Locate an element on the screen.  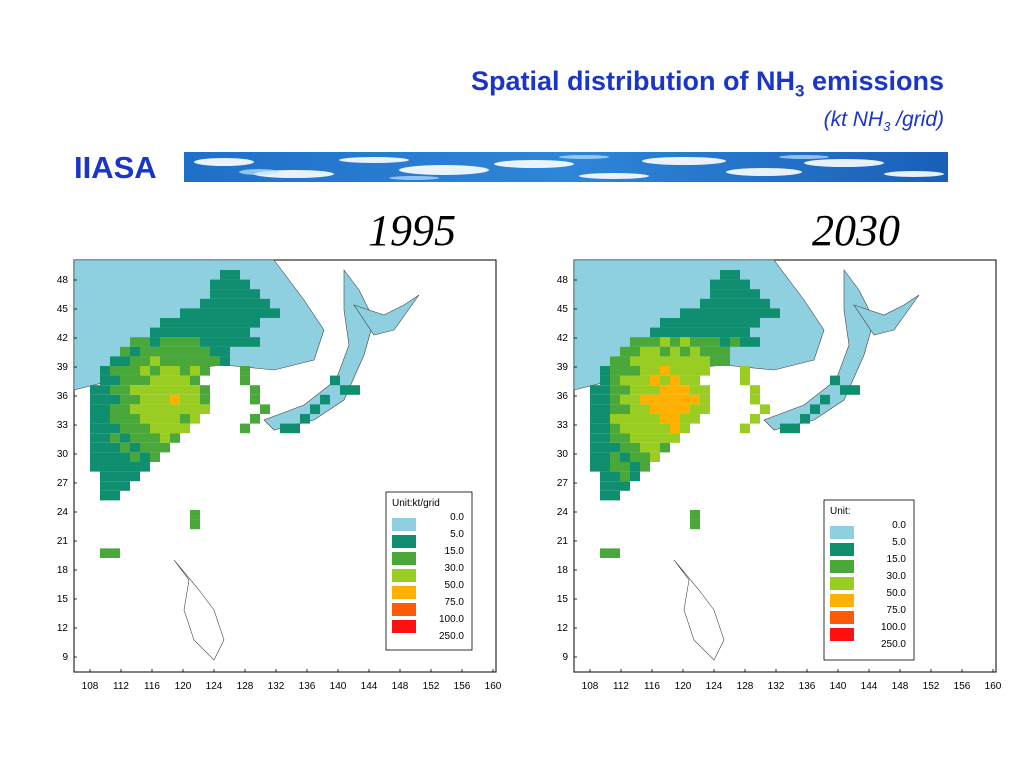
y-tick-label: 48 is located at coordinates (563, 280).